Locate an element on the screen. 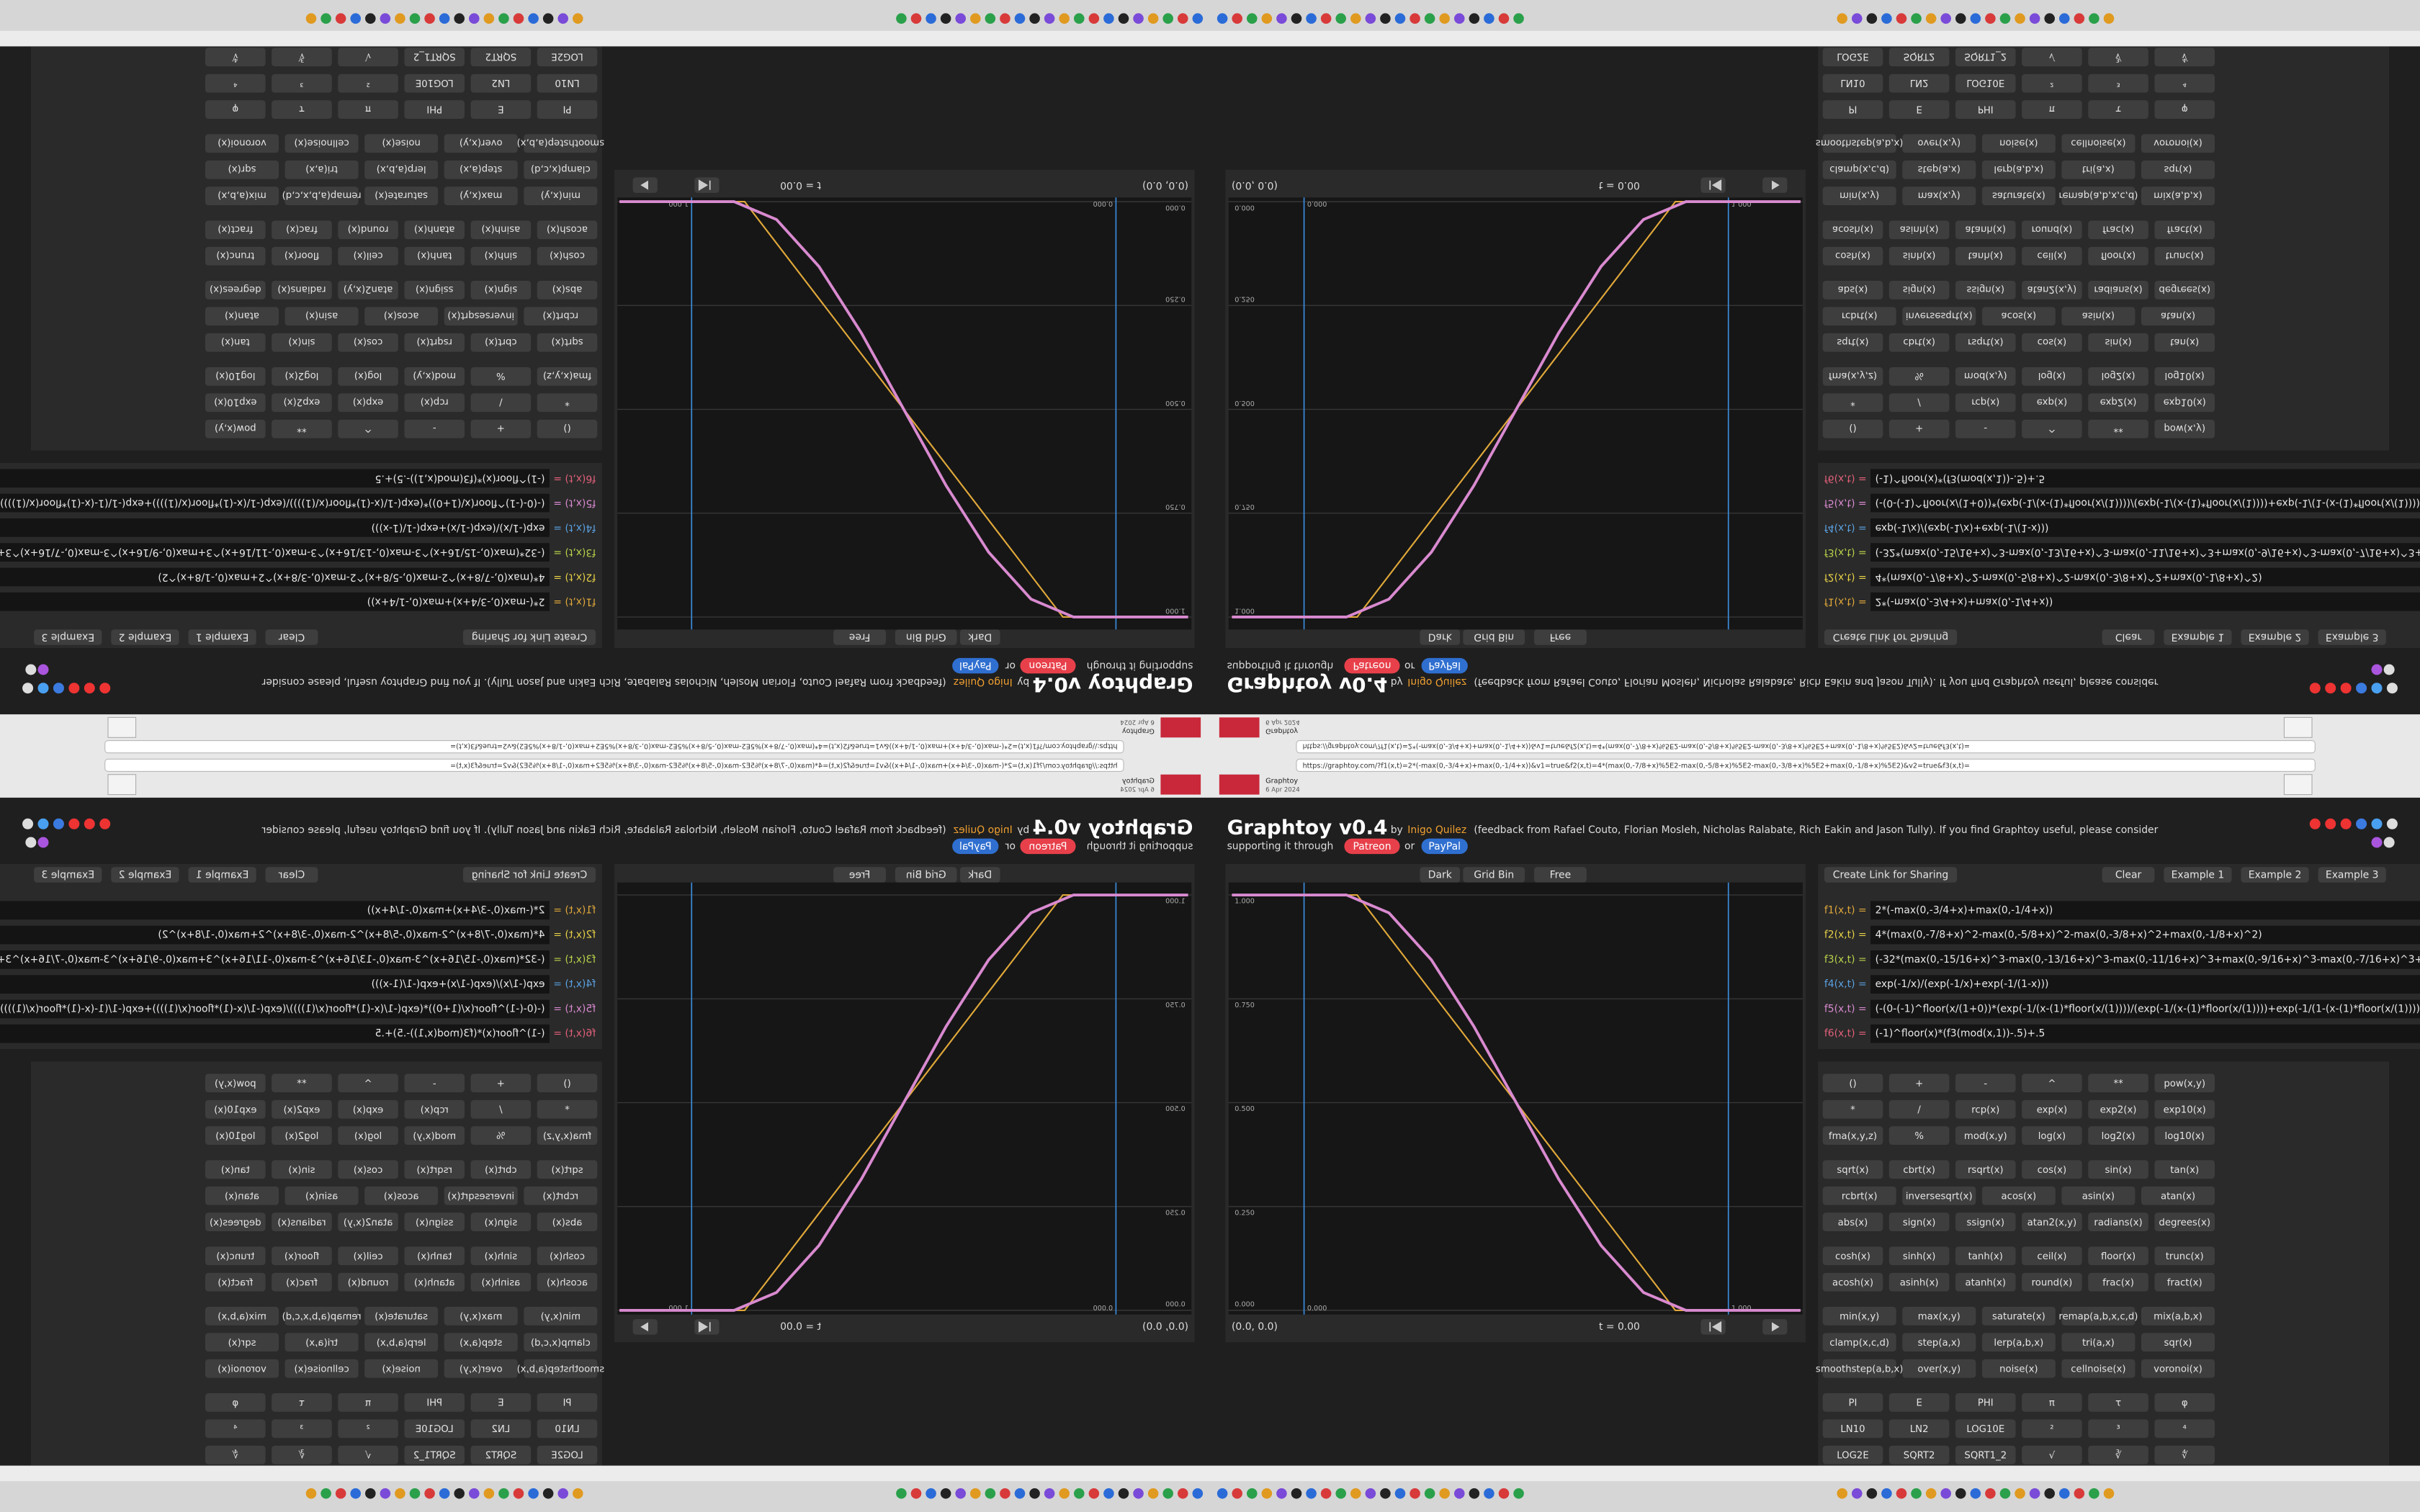 This screenshot has width=2420, height=1512. keypad-button: rcp(x) is located at coordinates (1986, 1109).